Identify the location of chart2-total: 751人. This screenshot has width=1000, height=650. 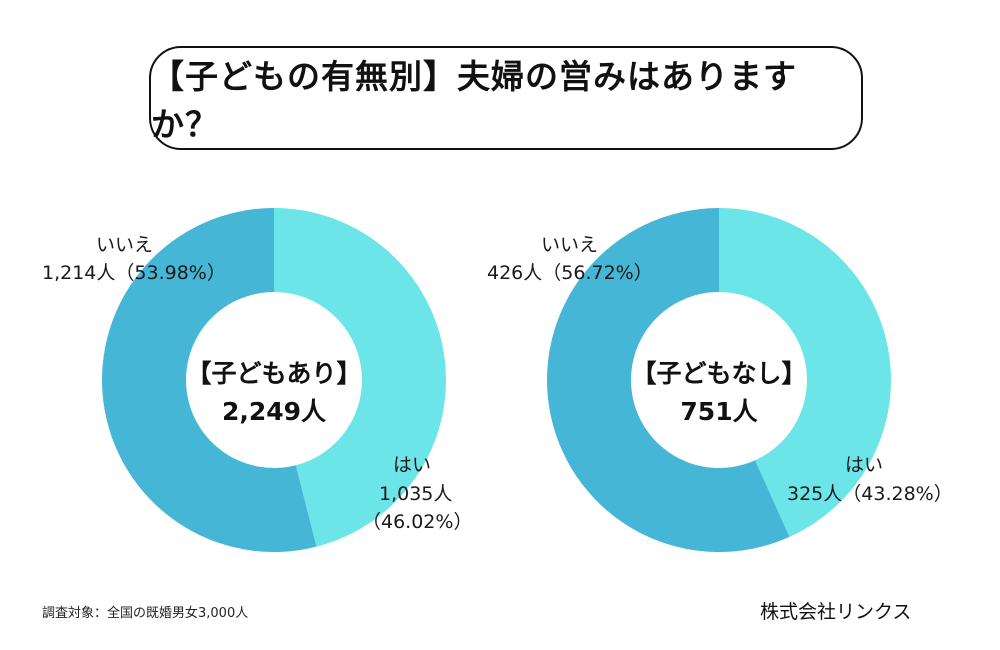
(719, 411).